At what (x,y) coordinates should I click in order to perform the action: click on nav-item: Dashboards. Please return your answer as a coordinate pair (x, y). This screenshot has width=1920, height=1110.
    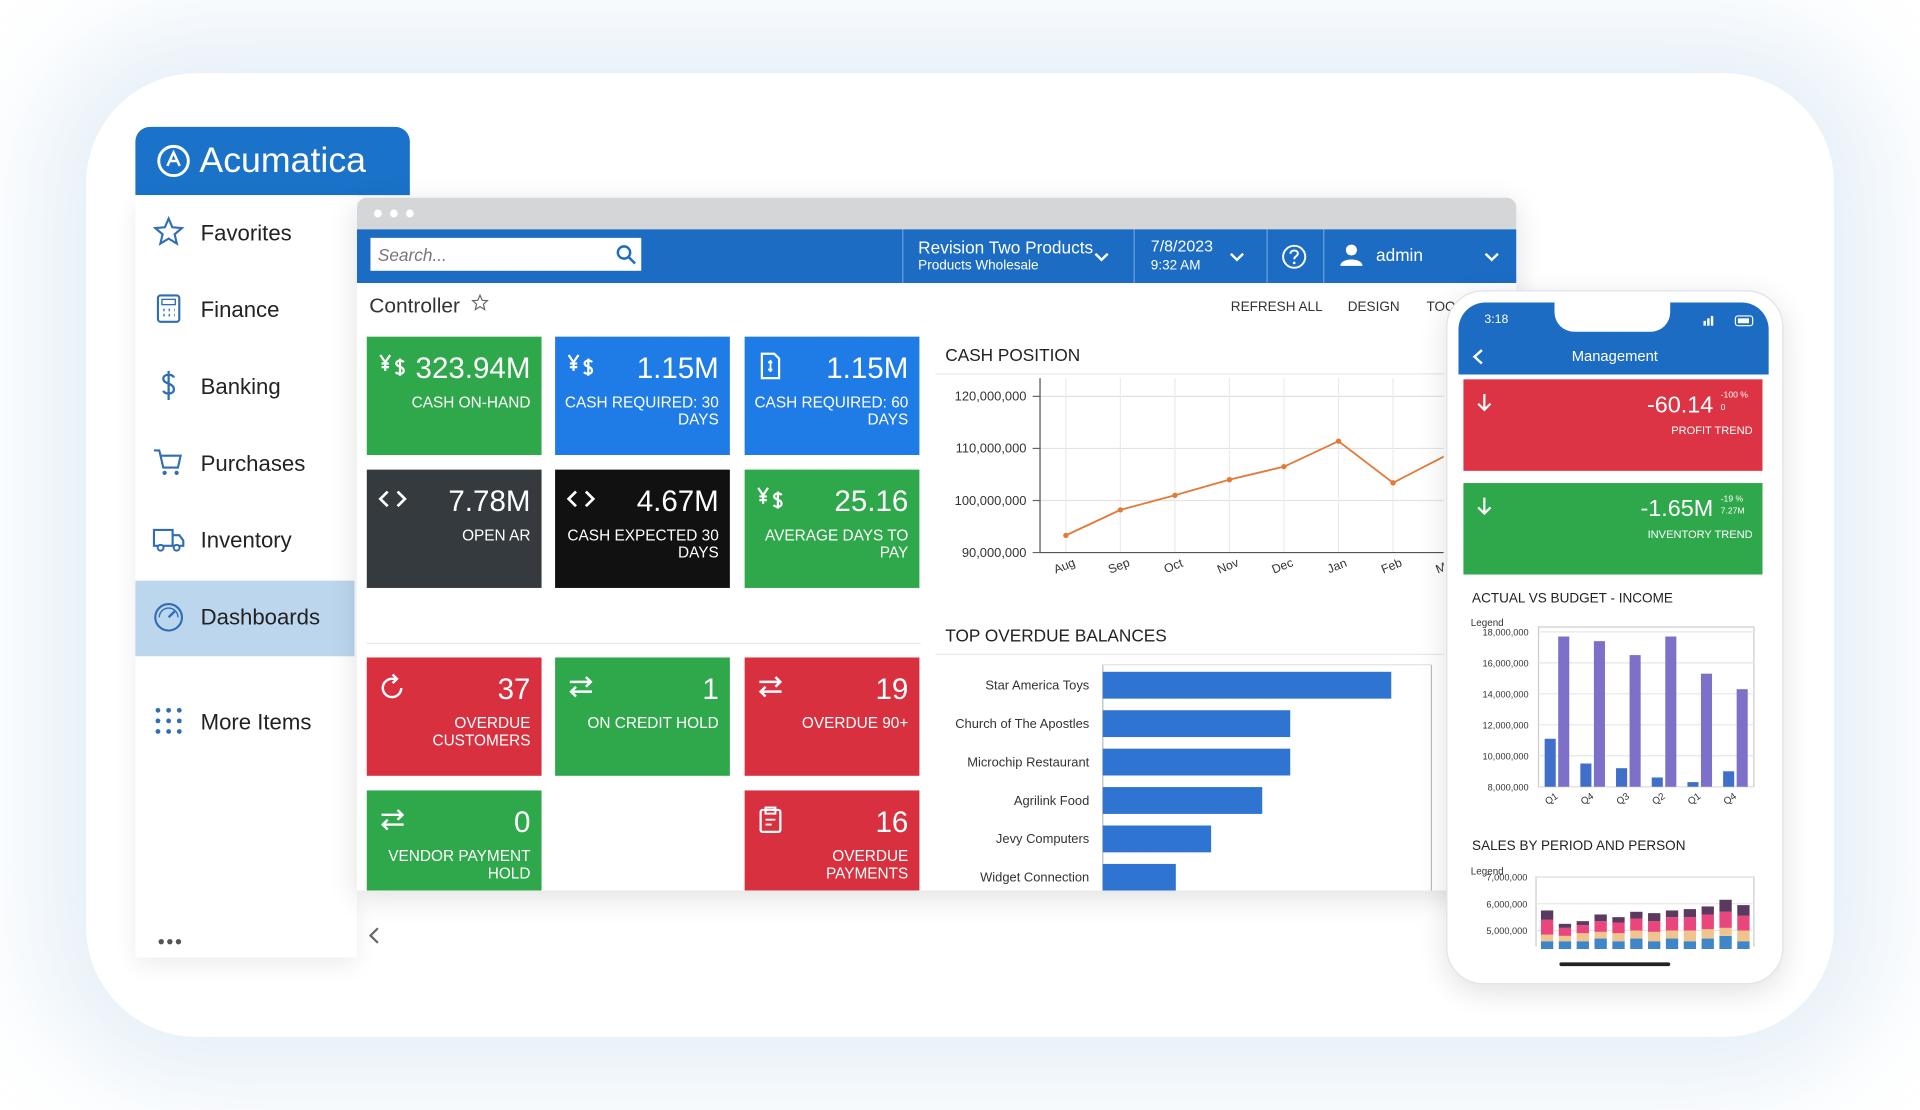
    Looking at the image, I should click on (245, 618).